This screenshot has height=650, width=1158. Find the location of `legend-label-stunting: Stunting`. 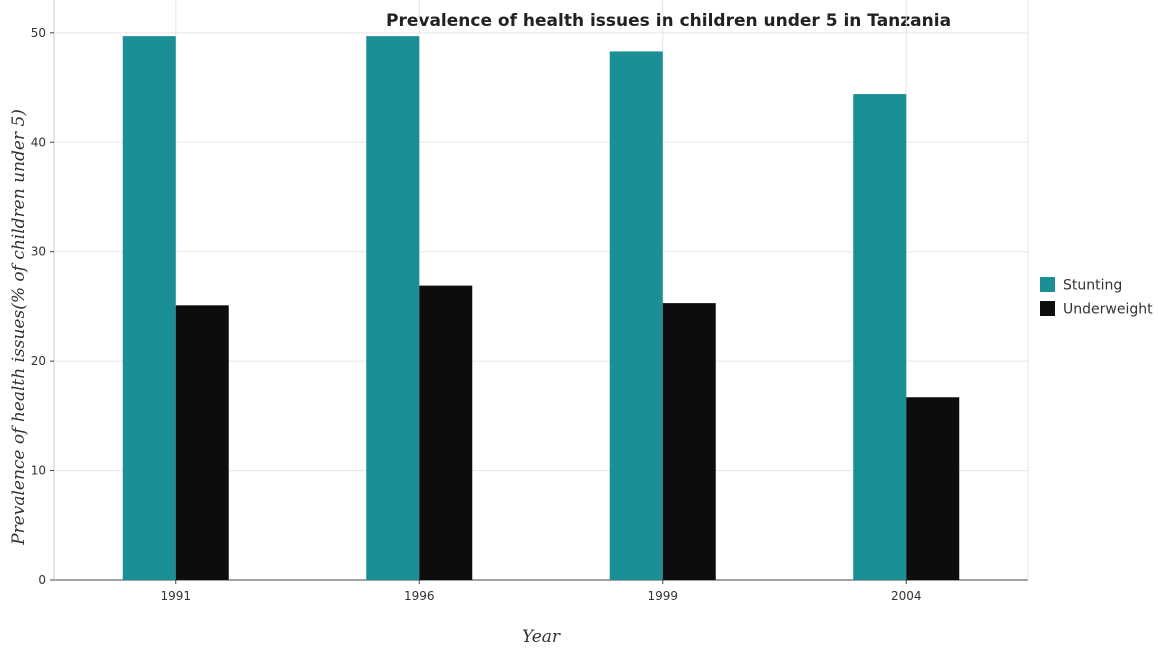

legend-label-stunting: Stunting is located at coordinates (1092, 286).